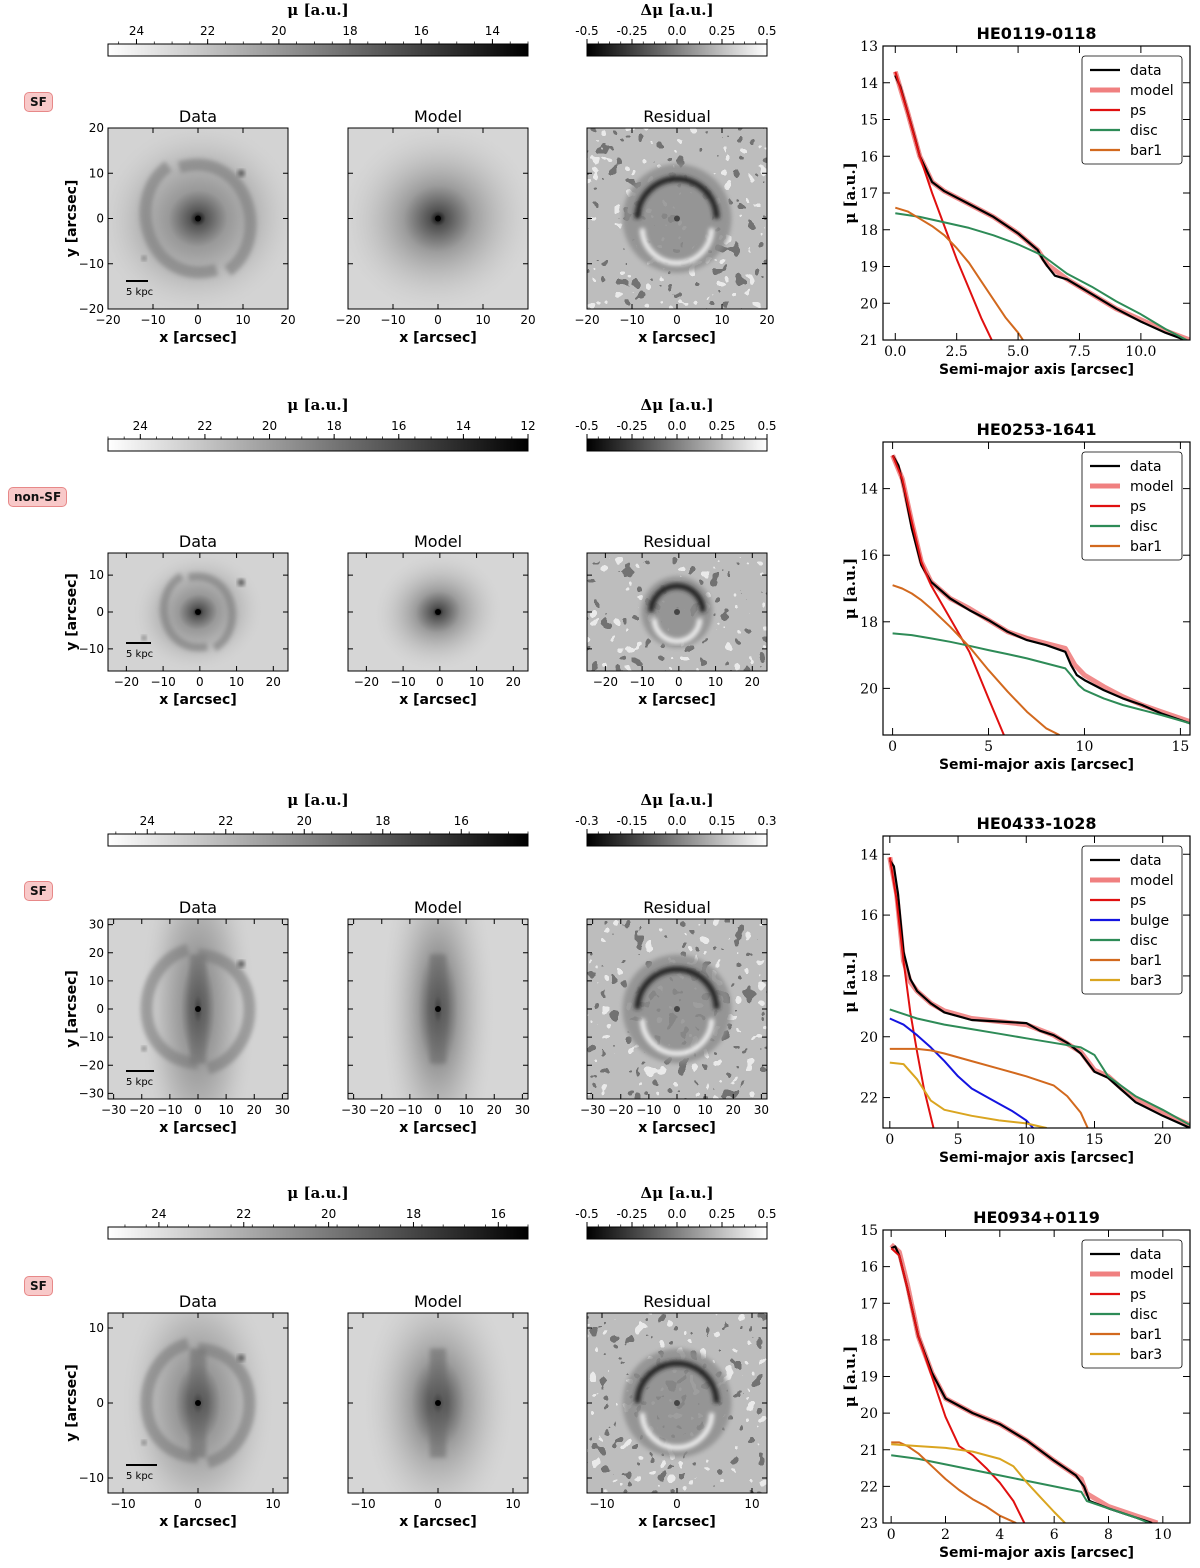 This screenshot has width=1200, height=1568. Describe the element at coordinates (1144, 131) in the screenshot. I see `legend-label-disc: disc` at that location.